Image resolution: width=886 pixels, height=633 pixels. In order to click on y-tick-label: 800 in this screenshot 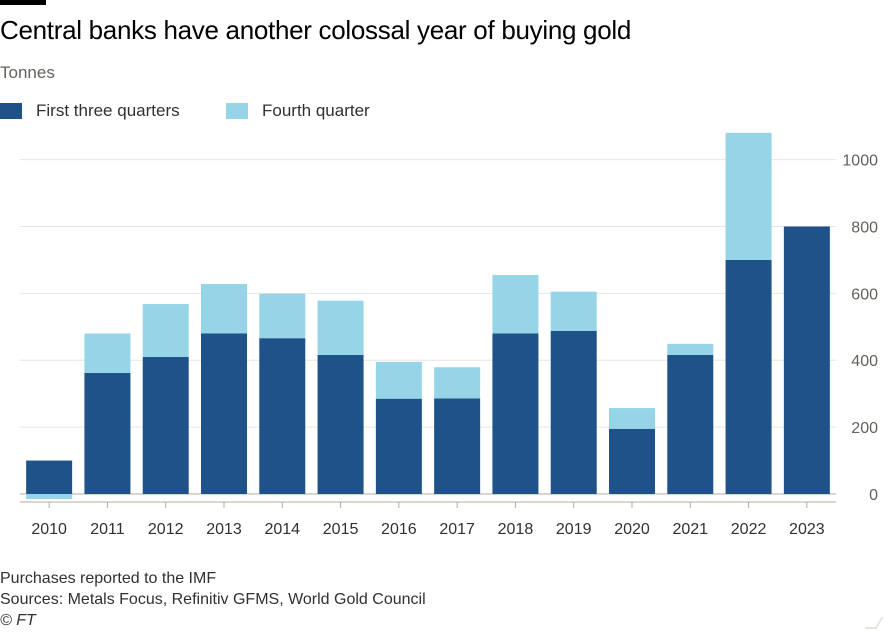, I will do `click(864, 227)`.